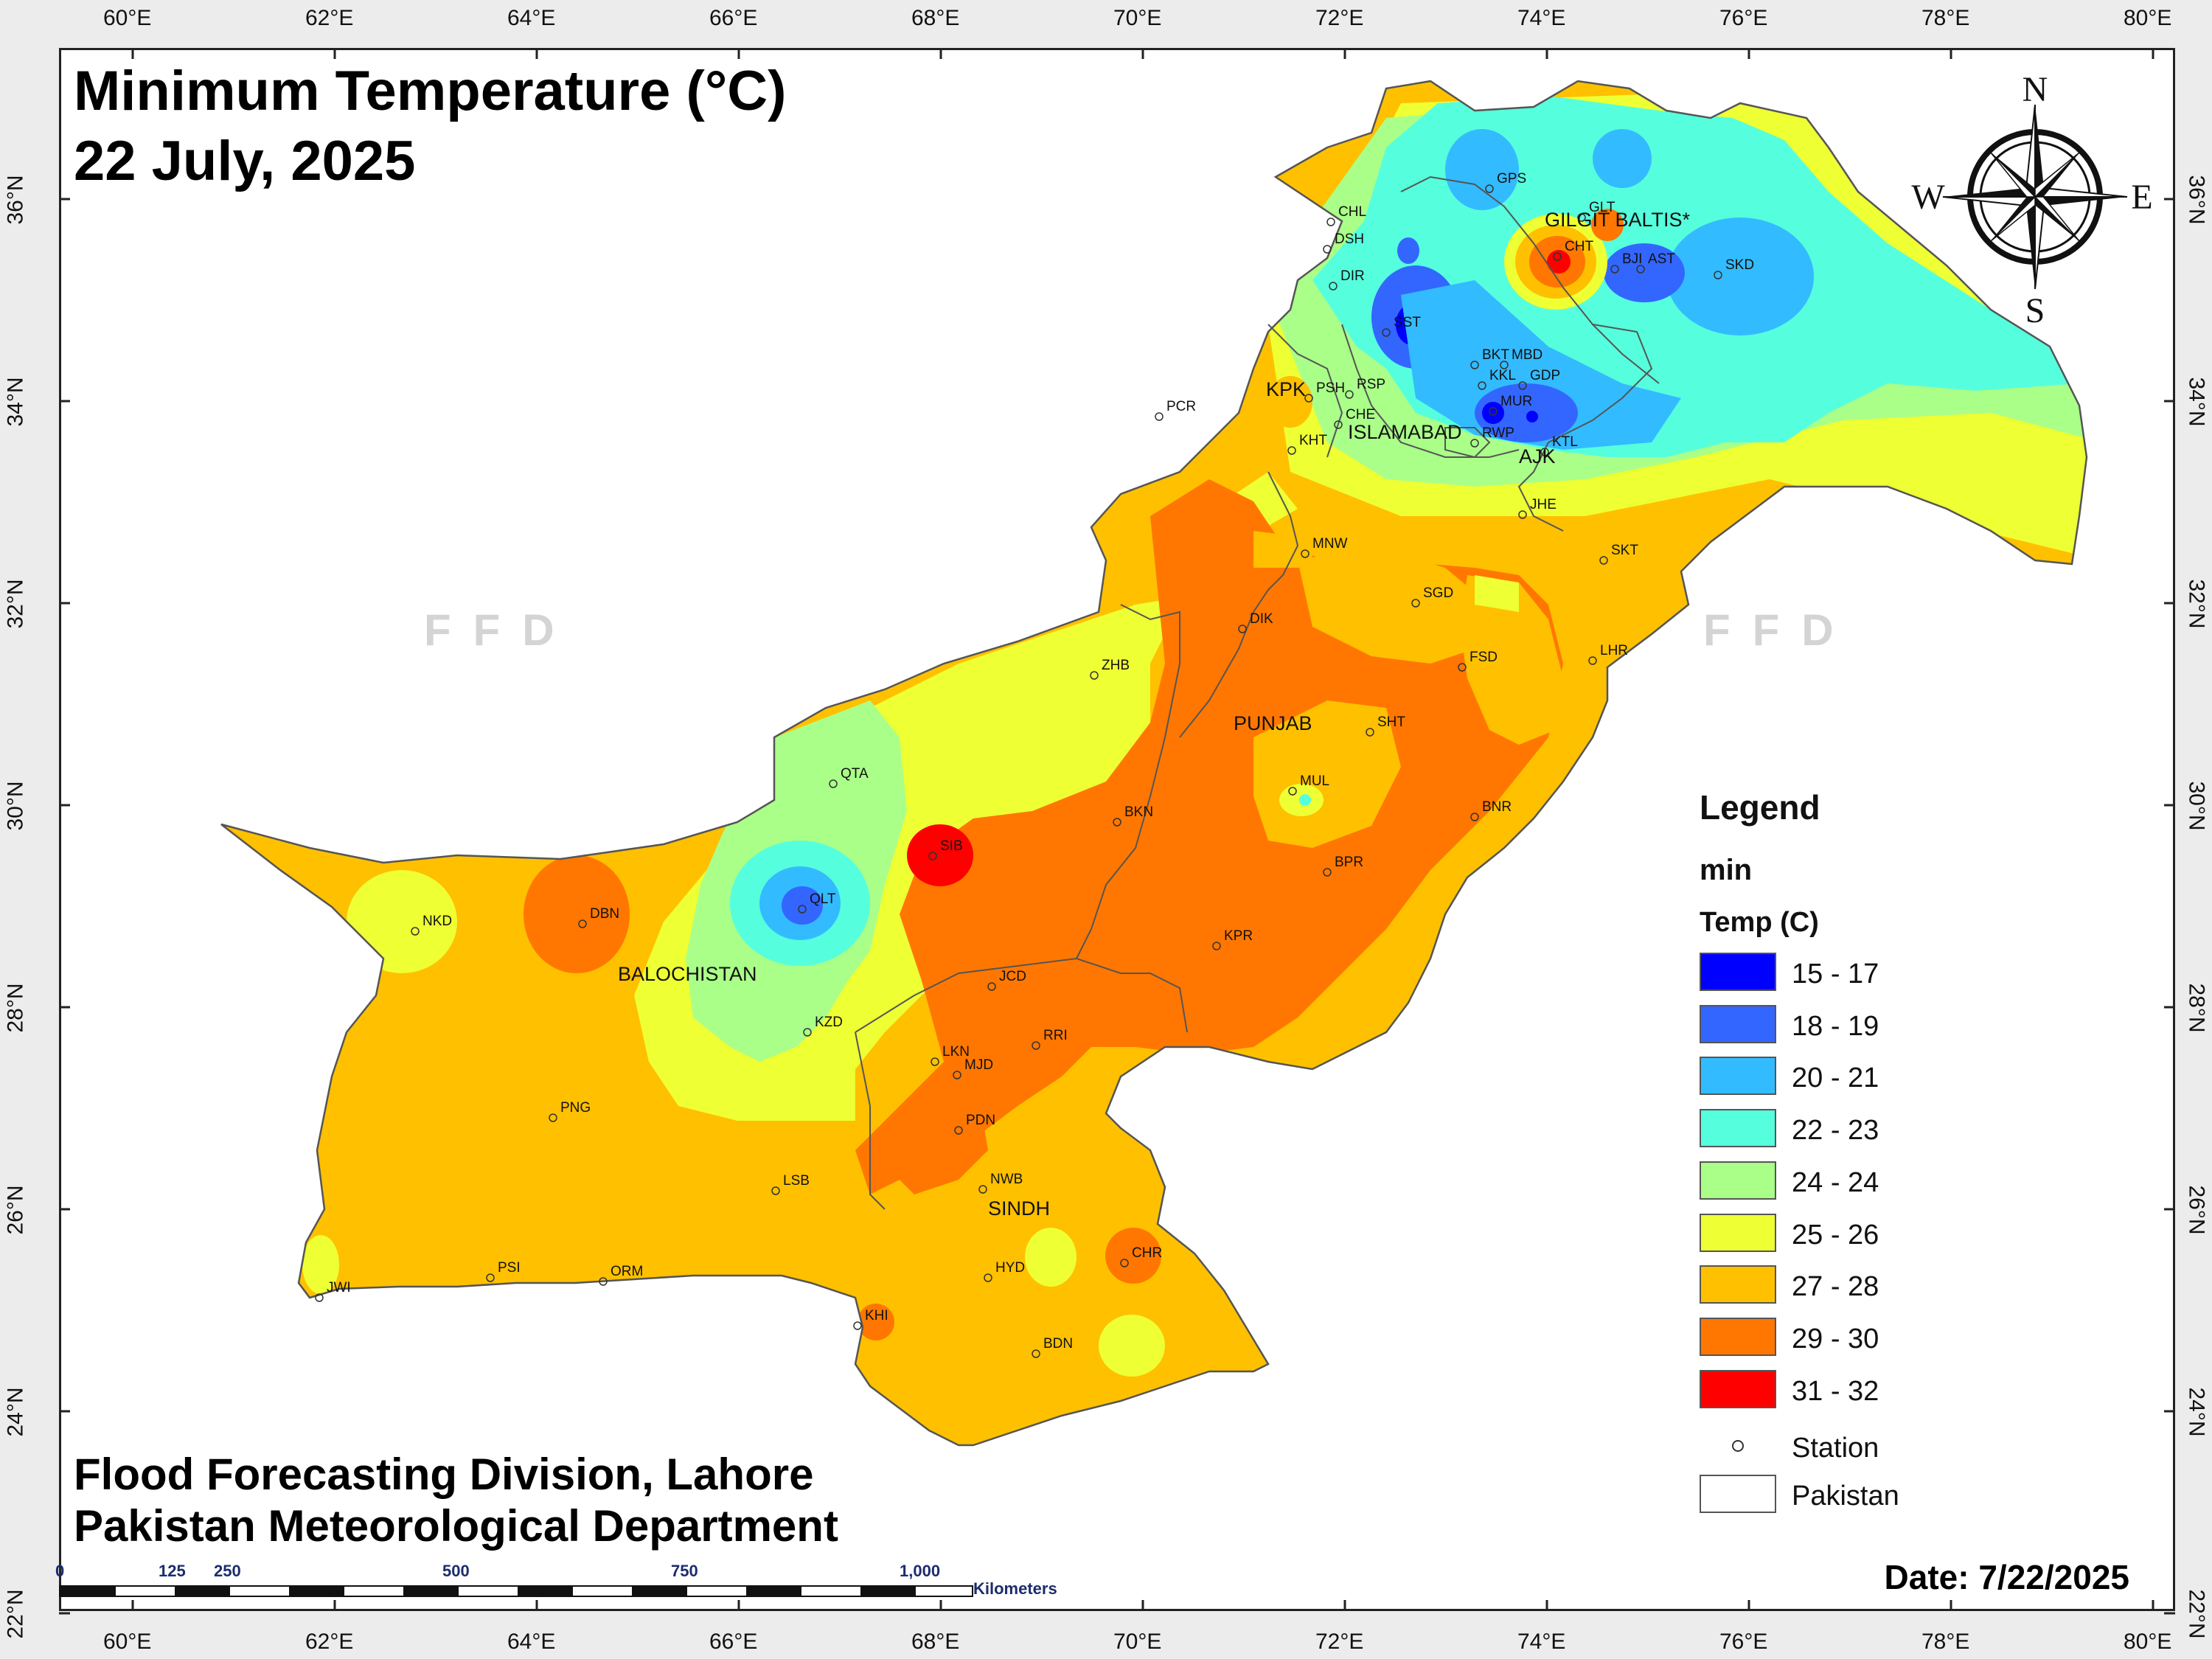 The height and width of the screenshot is (1659, 2212). What do you see at coordinates (1835, 1235) in the screenshot?
I see `legend-class-label: 25 - 26` at bounding box center [1835, 1235].